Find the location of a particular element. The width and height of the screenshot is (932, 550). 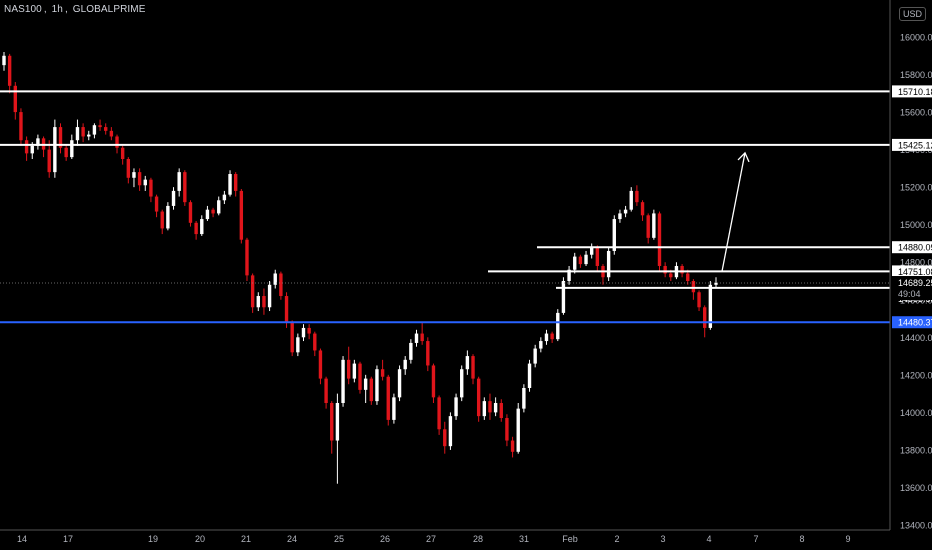

time-tick-label: 9 is located at coordinates (847, 539).